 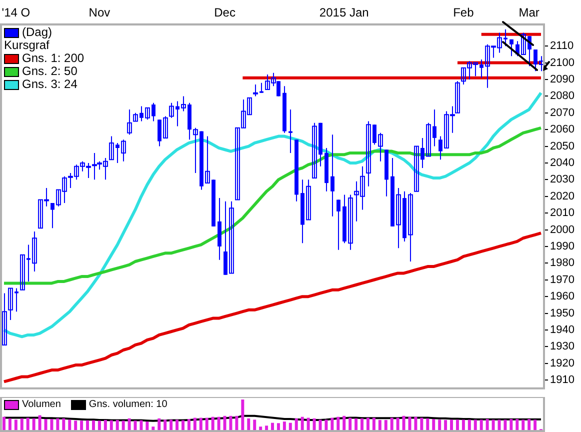 I want to click on y-tick-label: 2050, so click(x=562, y=146).